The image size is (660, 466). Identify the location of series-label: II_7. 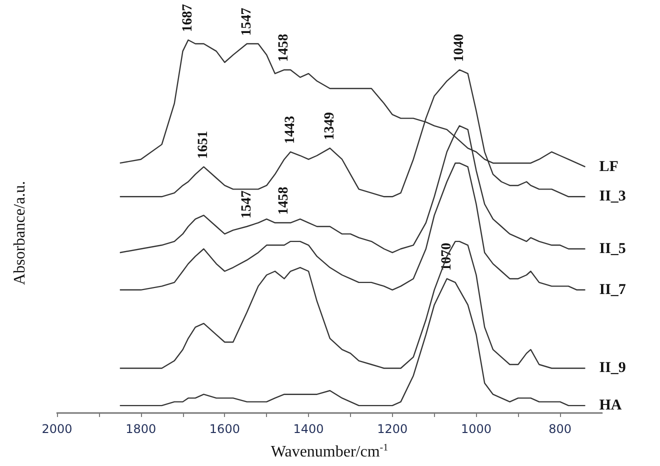
(612, 290).